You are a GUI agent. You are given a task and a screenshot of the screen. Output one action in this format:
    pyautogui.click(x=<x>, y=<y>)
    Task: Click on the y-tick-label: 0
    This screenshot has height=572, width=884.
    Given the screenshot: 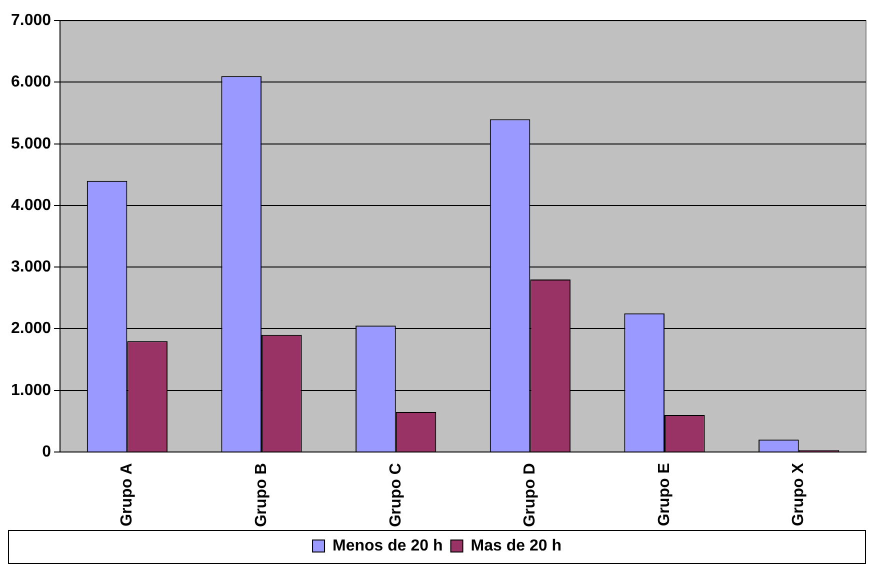 What is the action you would take?
    pyautogui.click(x=47, y=451)
    